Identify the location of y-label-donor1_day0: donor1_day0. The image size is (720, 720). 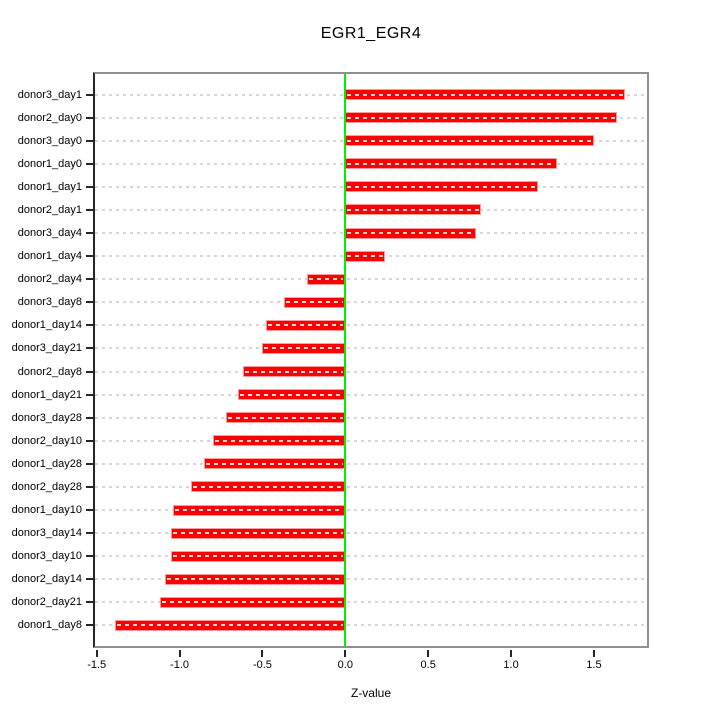
(49, 163).